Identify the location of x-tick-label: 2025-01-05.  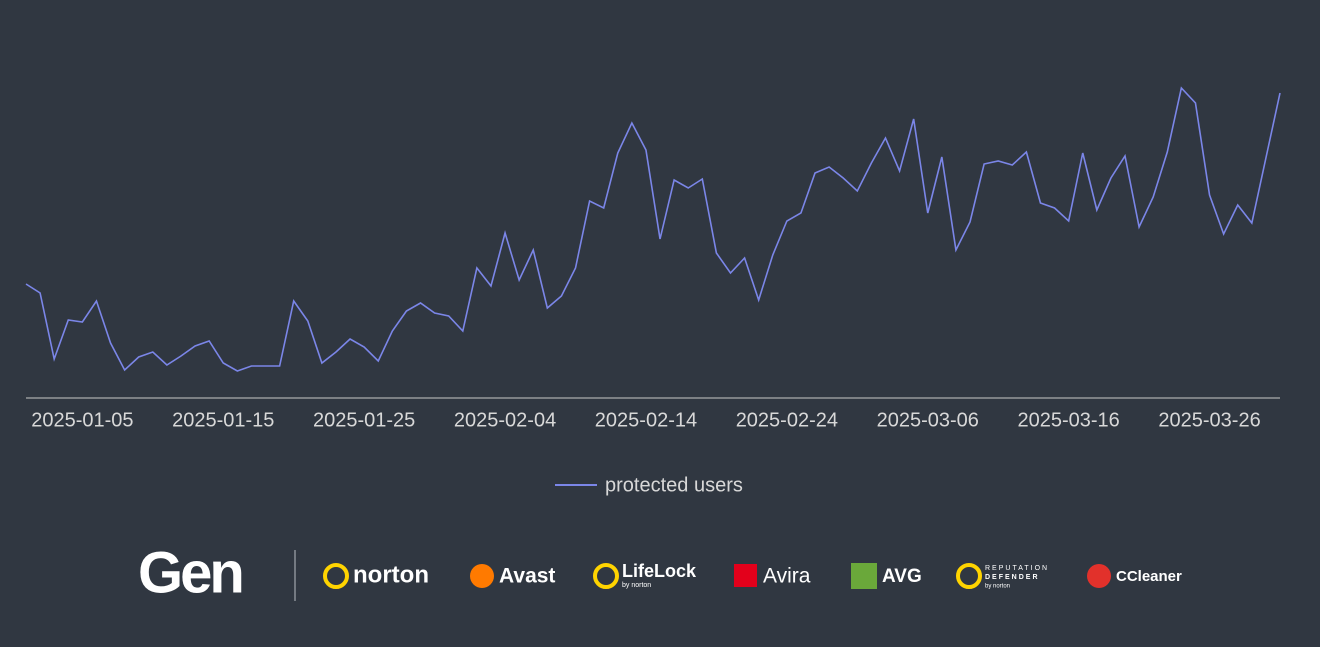
(82, 420).